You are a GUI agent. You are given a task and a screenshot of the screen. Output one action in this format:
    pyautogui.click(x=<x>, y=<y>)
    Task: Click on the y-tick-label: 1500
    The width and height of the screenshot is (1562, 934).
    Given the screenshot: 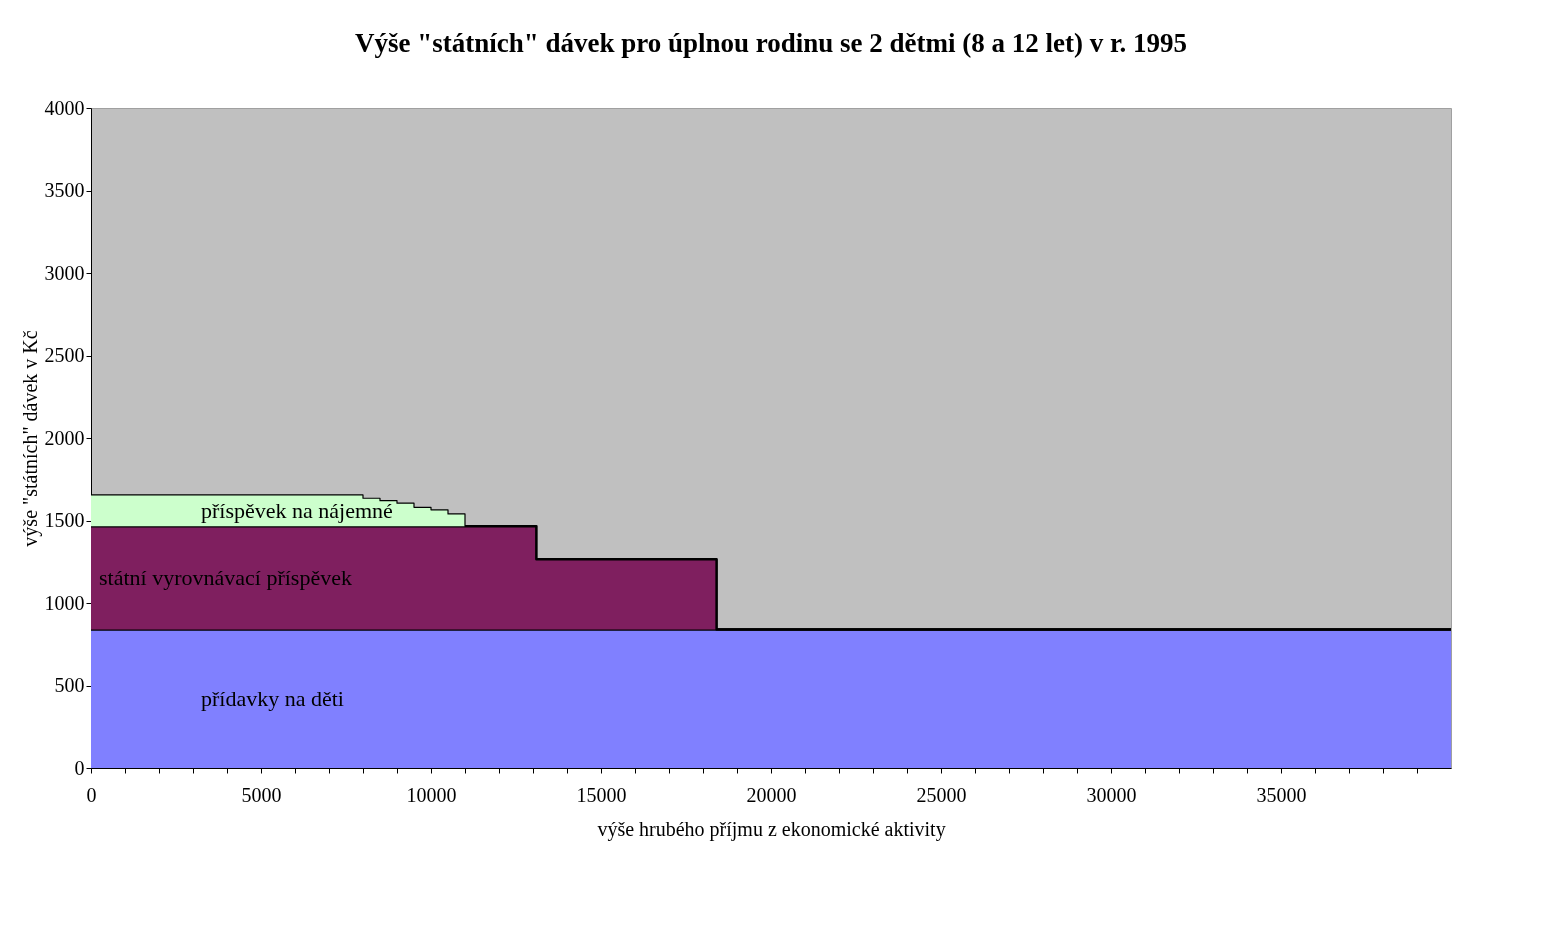 What is the action you would take?
    pyautogui.click(x=64, y=520)
    